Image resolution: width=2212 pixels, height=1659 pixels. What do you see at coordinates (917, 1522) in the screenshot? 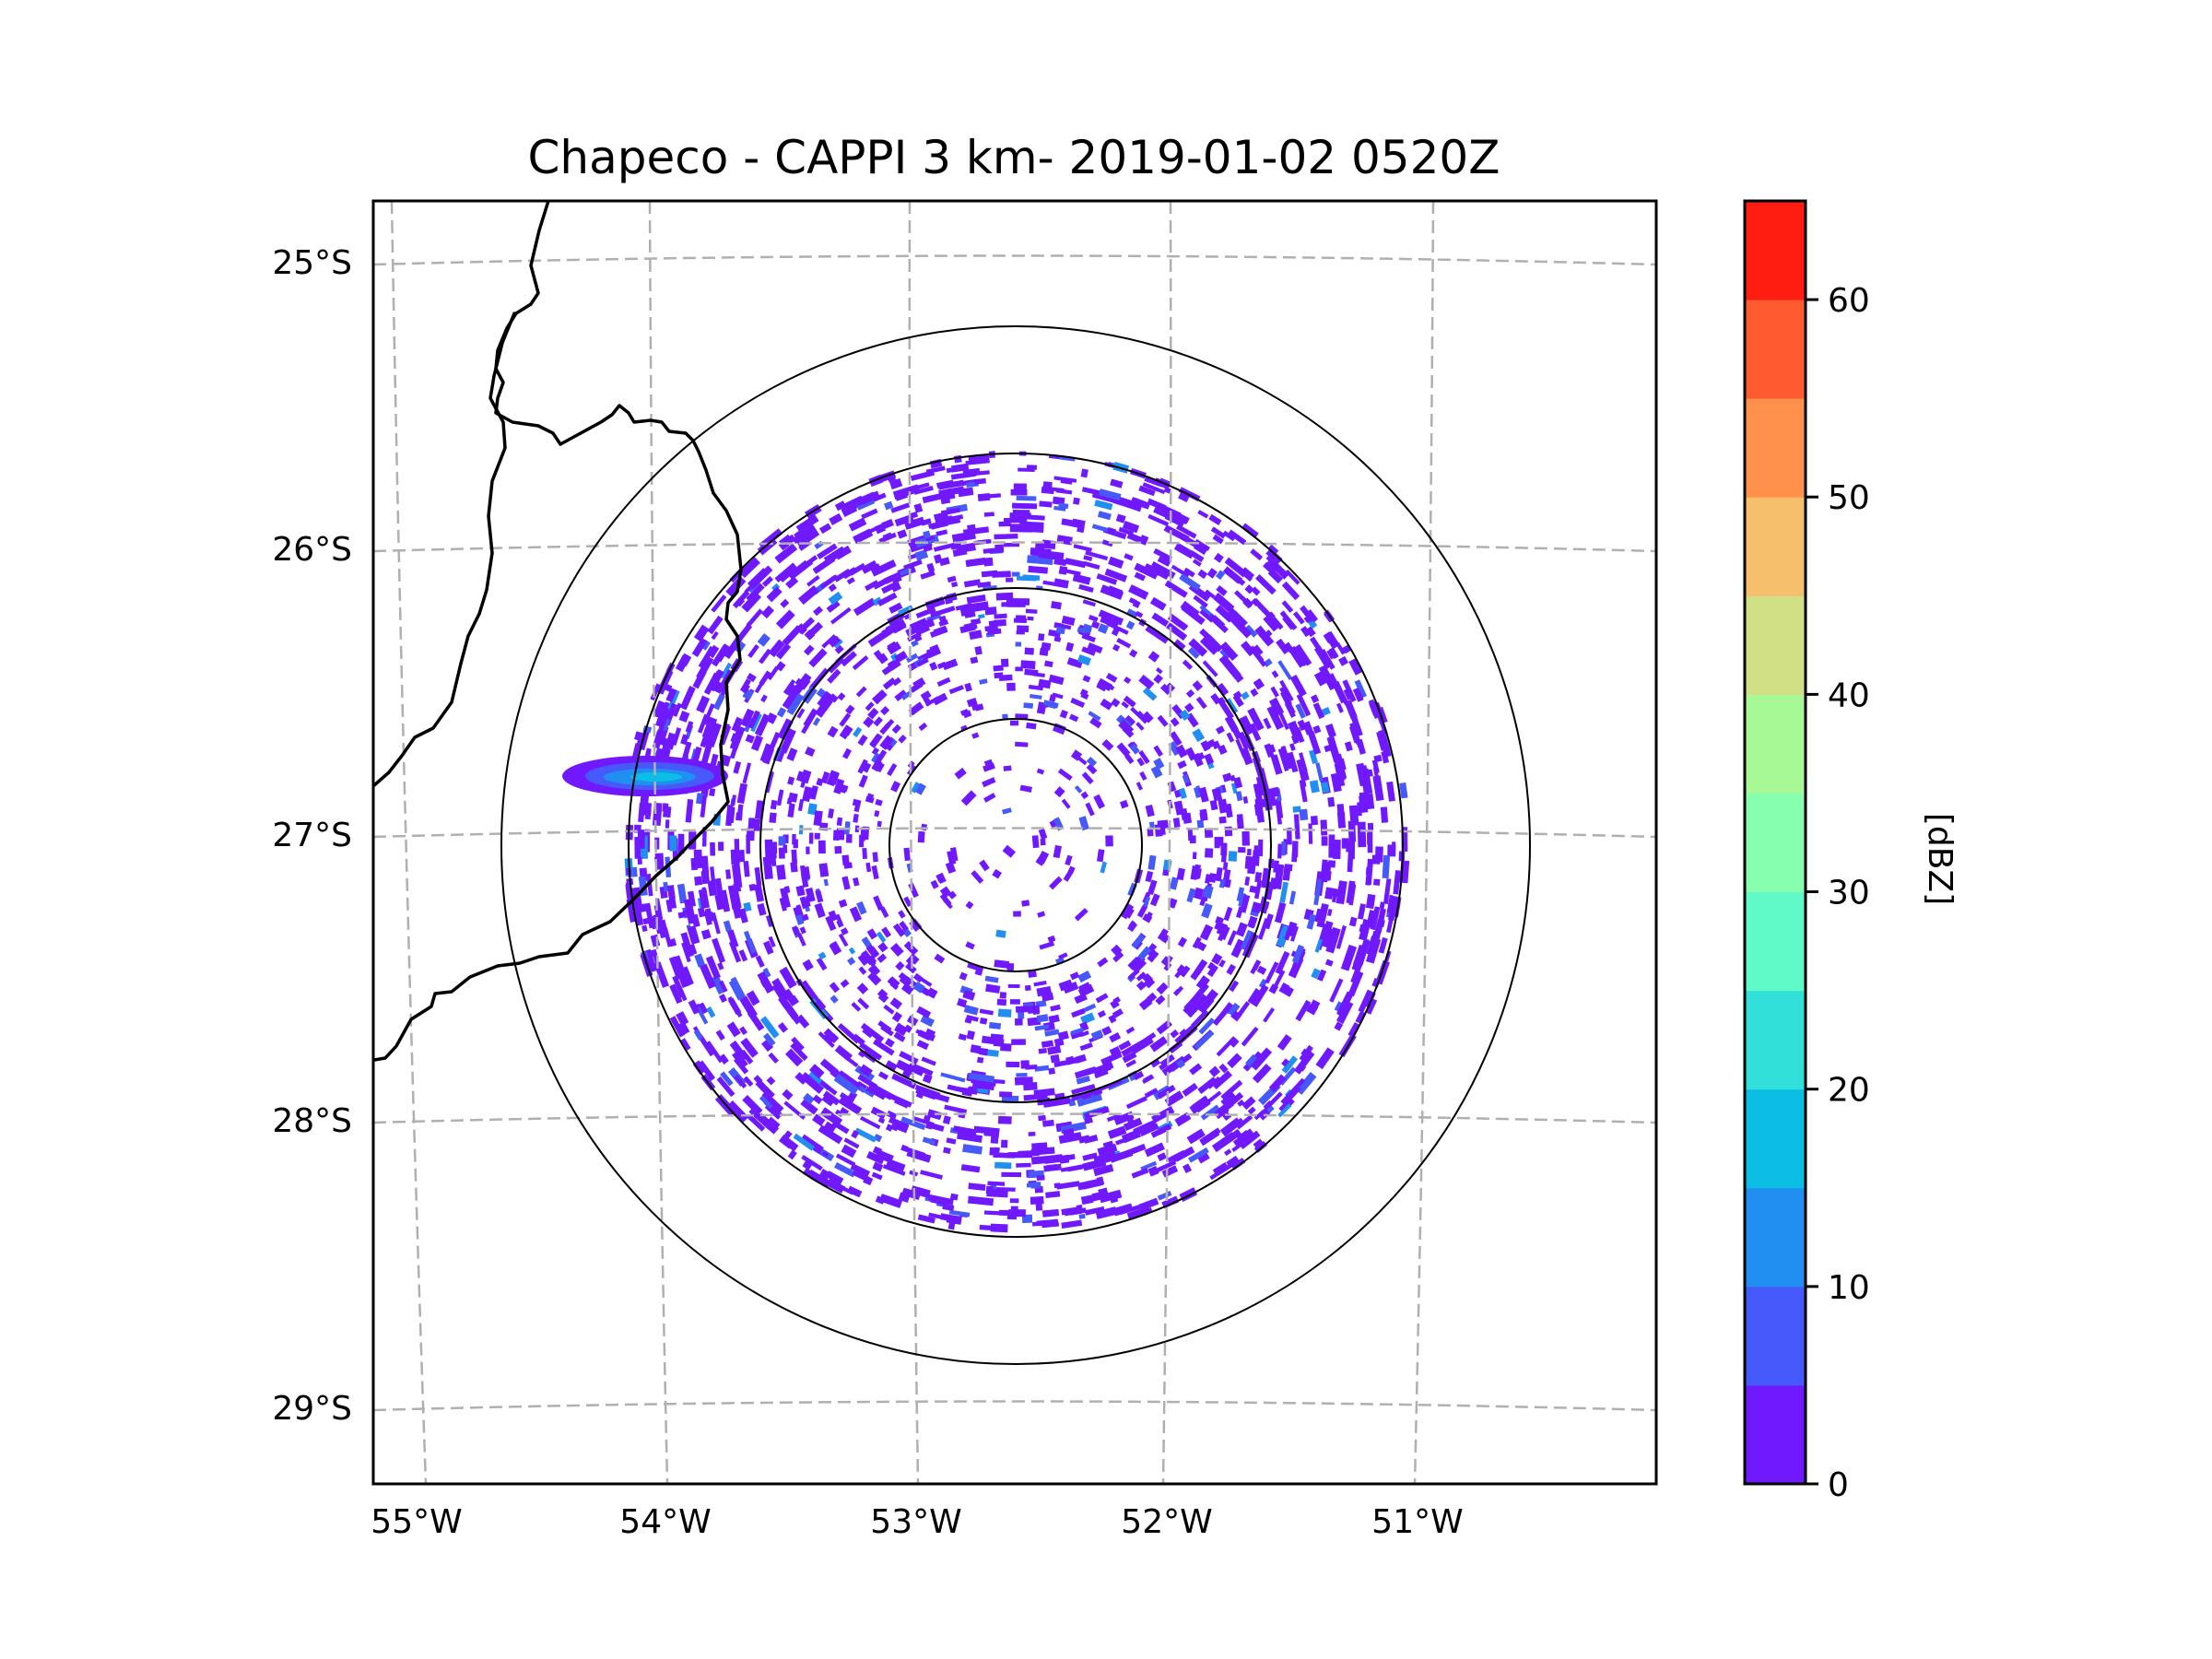
I see `longitude-ticks: 55°W 54°W 53°W 52°W 51°W` at bounding box center [917, 1522].